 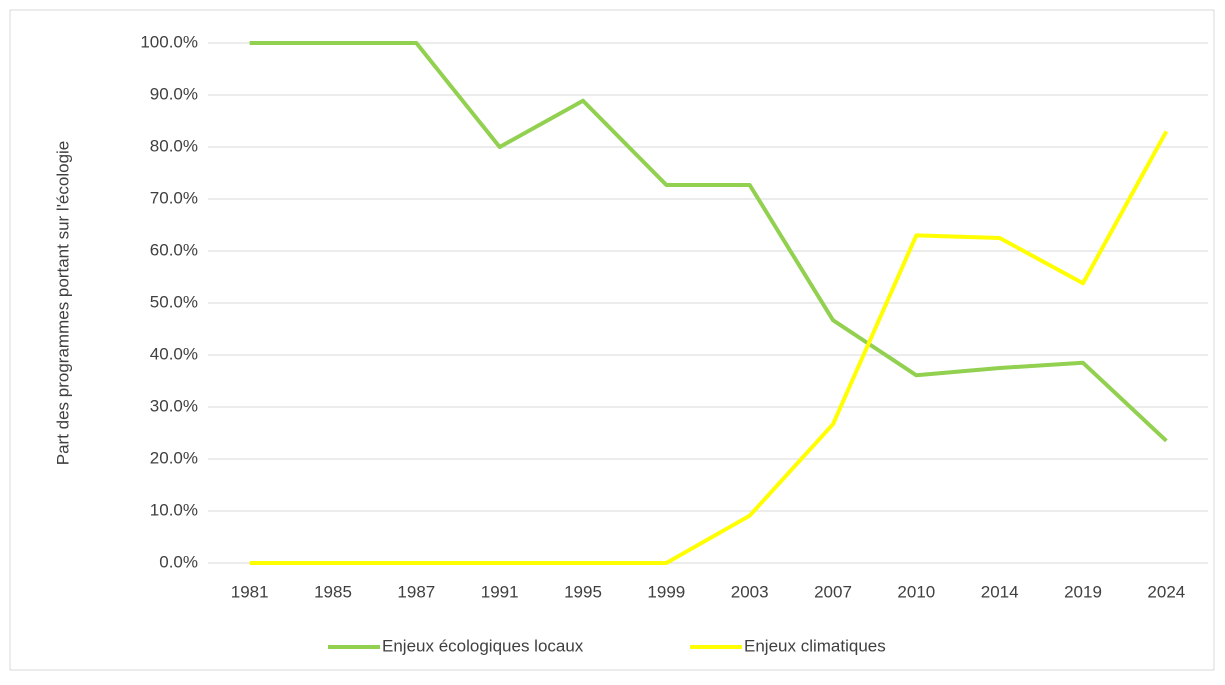 What do you see at coordinates (583, 591) in the screenshot?
I see `x-tick-label: 1995` at bounding box center [583, 591].